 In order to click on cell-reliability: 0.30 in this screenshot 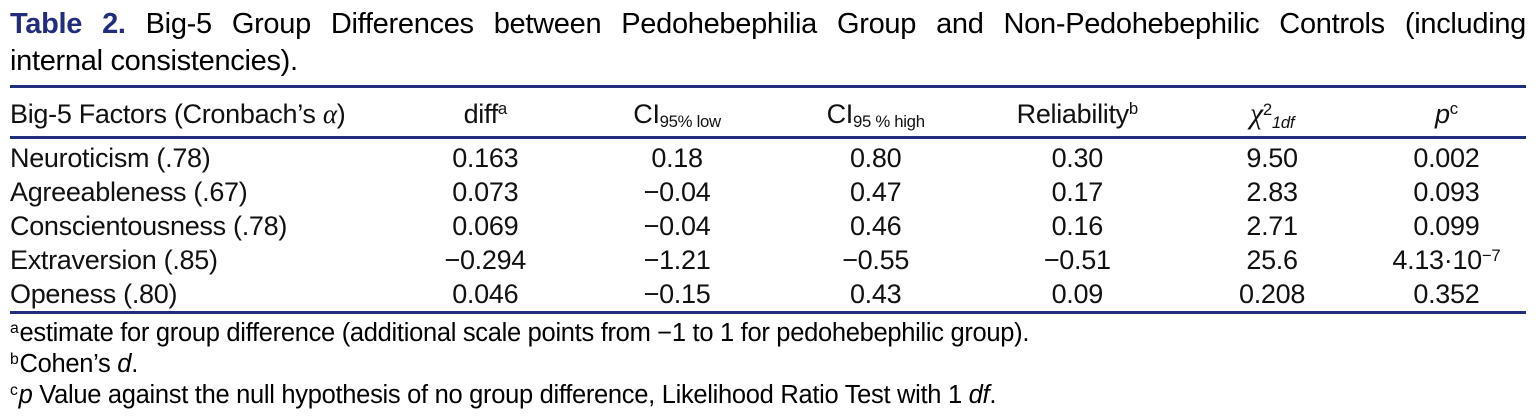, I will do `click(1077, 158)`.